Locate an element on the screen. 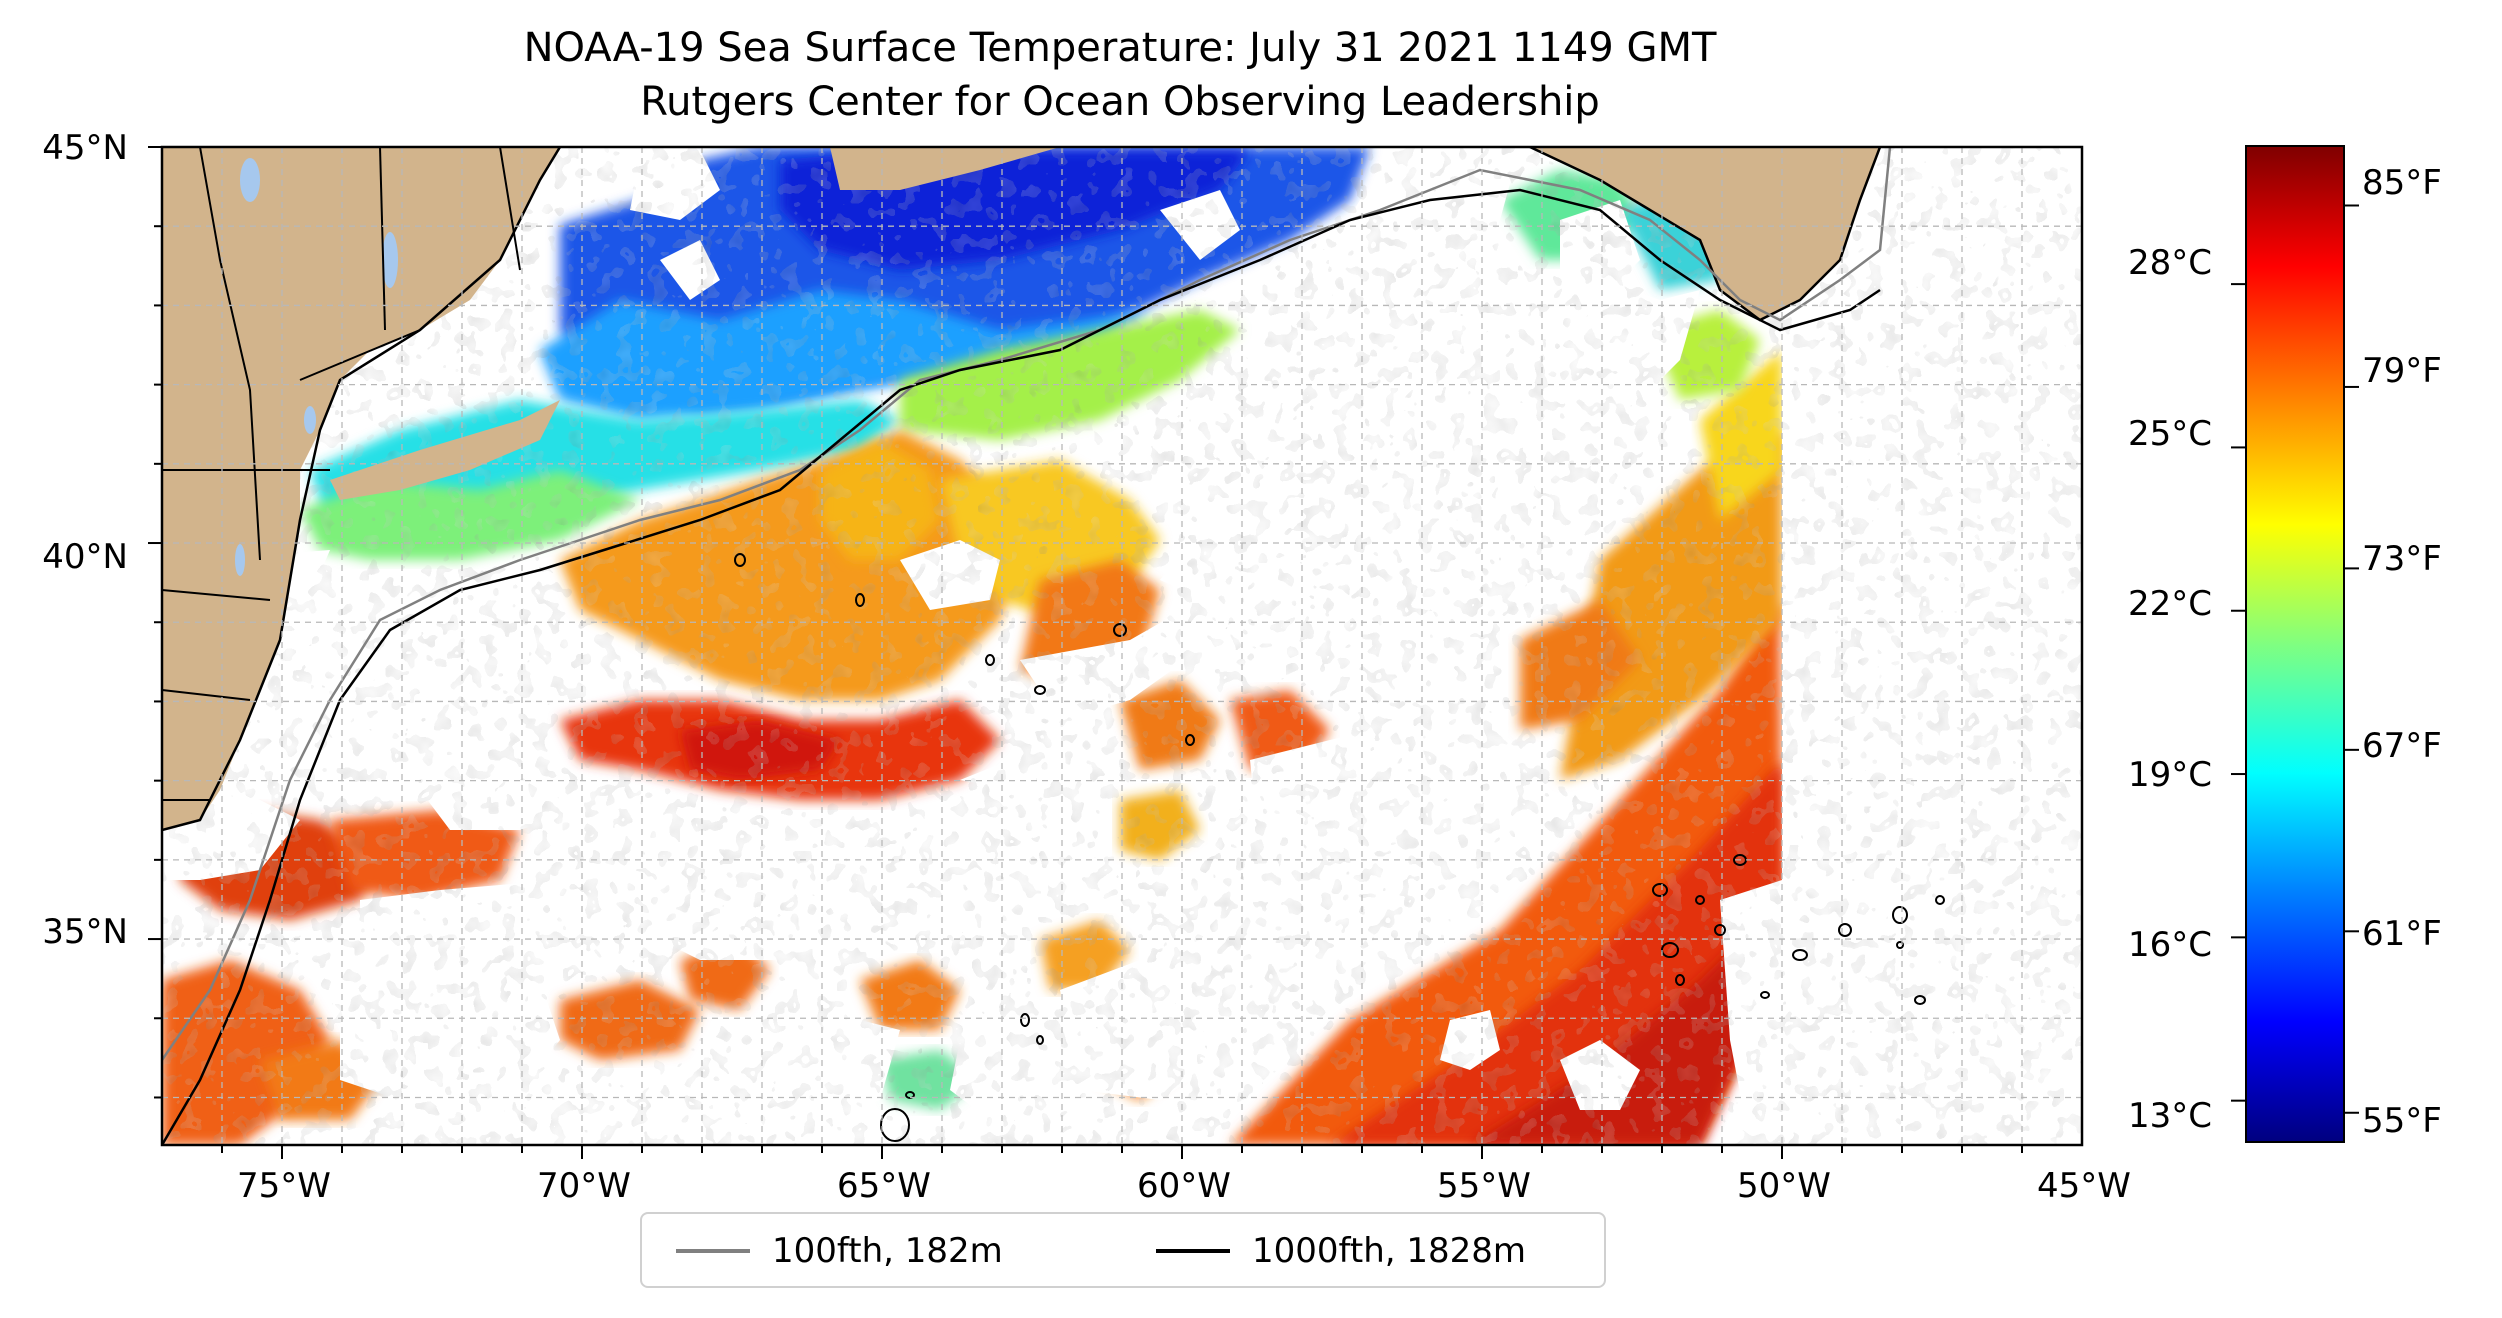 Image resolution: width=2502 pixels, height=1318 pixels. legend-label: 100fth, 182m is located at coordinates (887, 1251).